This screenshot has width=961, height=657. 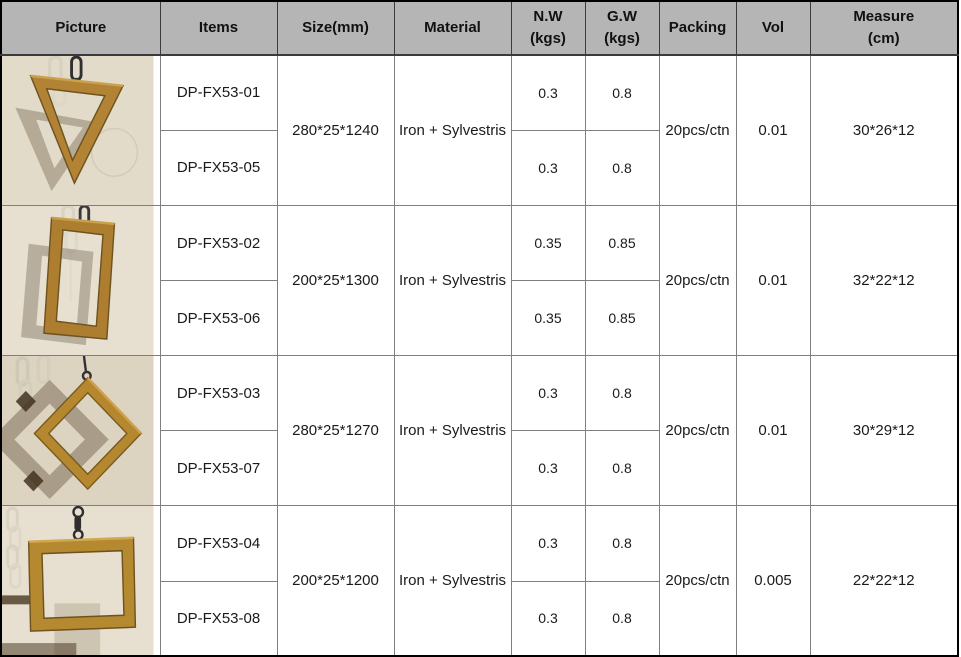 I want to click on size-value: 200*25*1300, so click(x=335, y=280).